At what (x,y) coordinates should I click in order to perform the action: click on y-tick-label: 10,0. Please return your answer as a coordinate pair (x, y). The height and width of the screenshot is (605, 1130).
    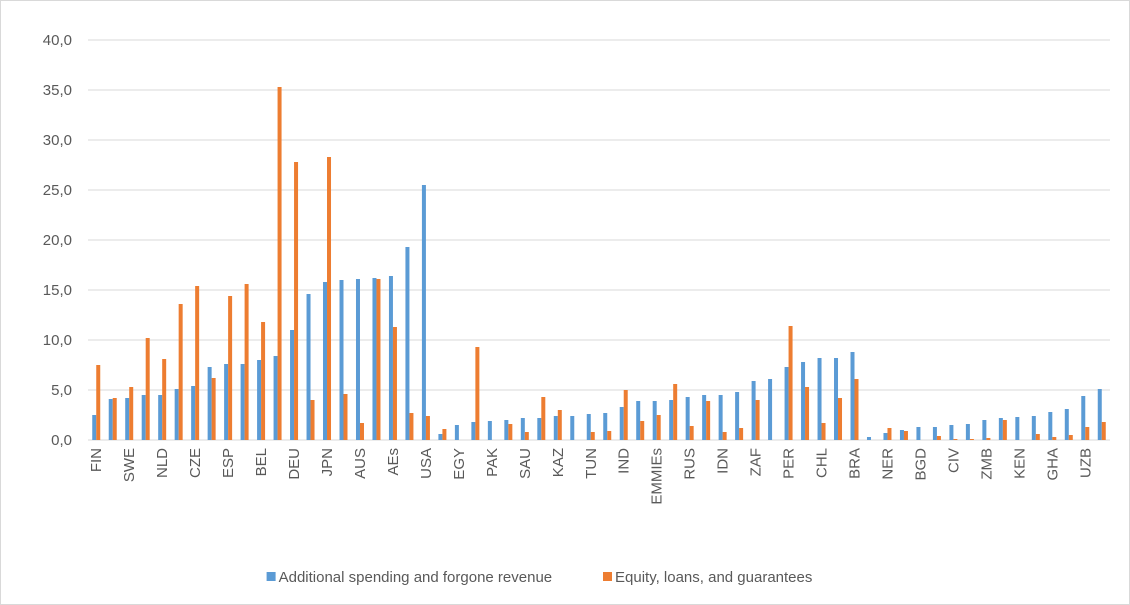
    Looking at the image, I should click on (57, 340).